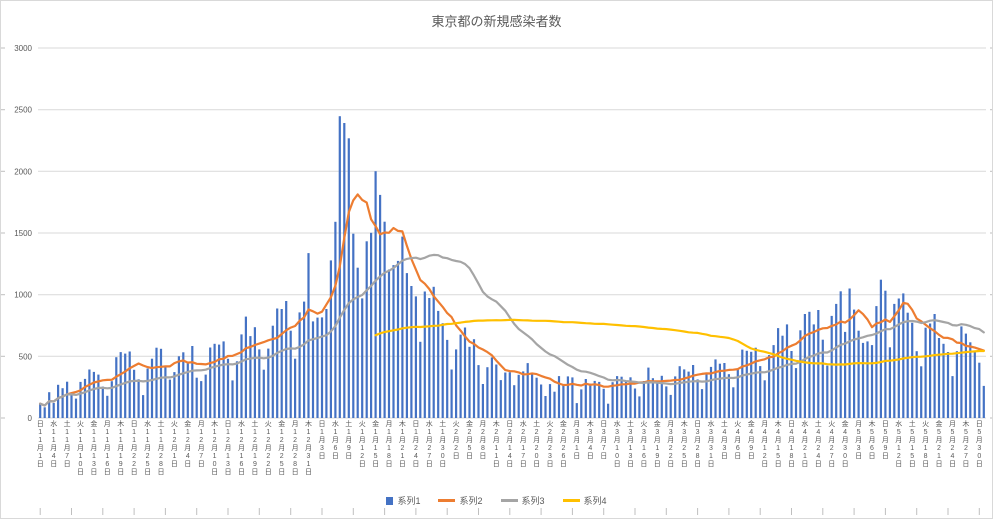  What do you see at coordinates (595, 501) in the screenshot?
I see `legend-label-series4: 系列4` at bounding box center [595, 501].